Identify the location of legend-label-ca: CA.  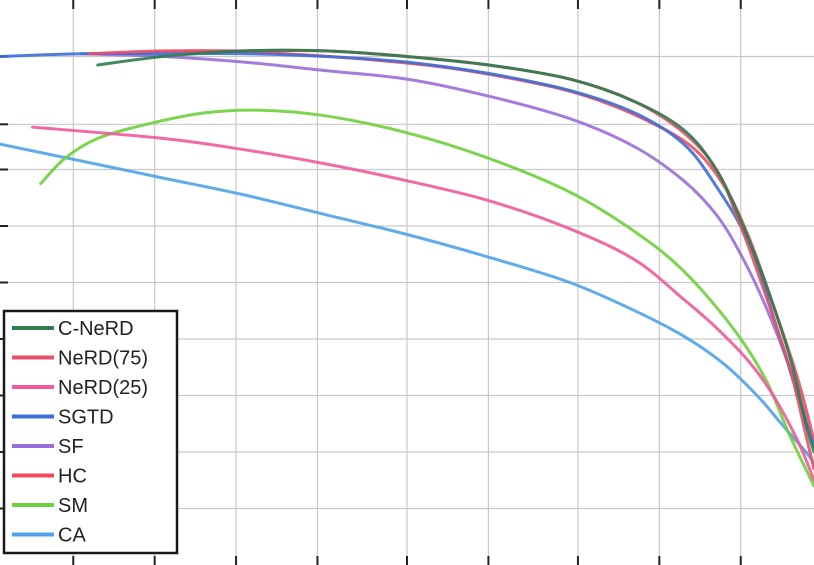
(72, 536).